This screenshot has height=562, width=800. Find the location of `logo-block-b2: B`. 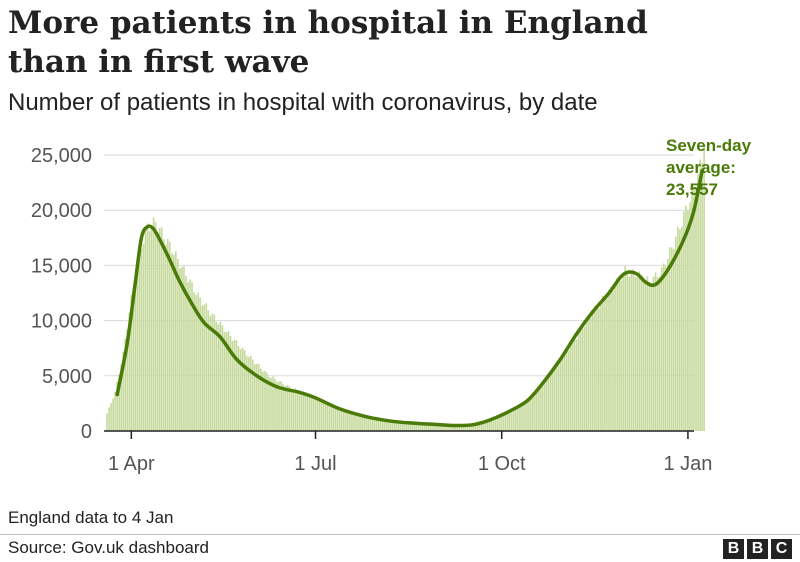

logo-block-b2: B is located at coordinates (757, 549).